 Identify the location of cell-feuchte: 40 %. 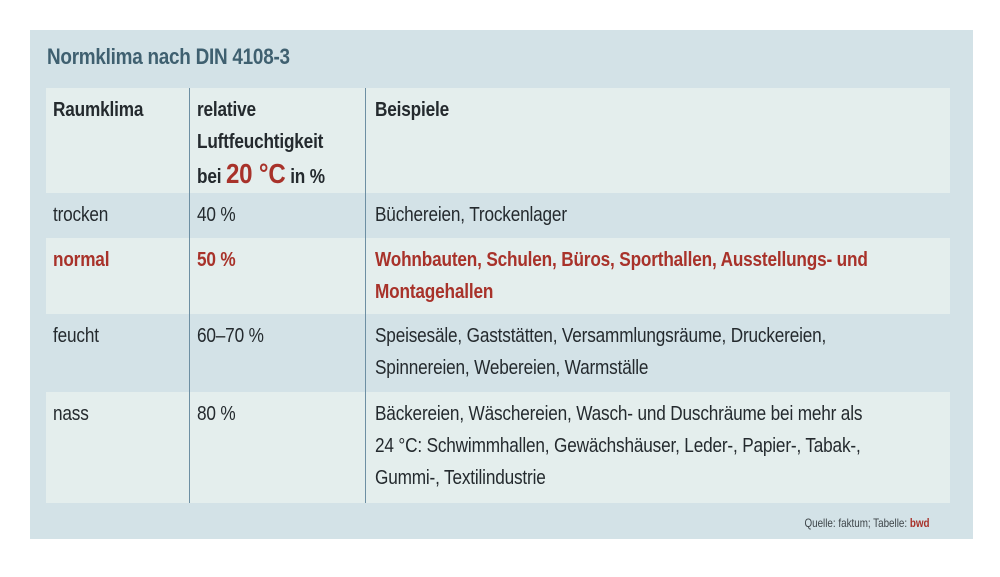
(277, 215).